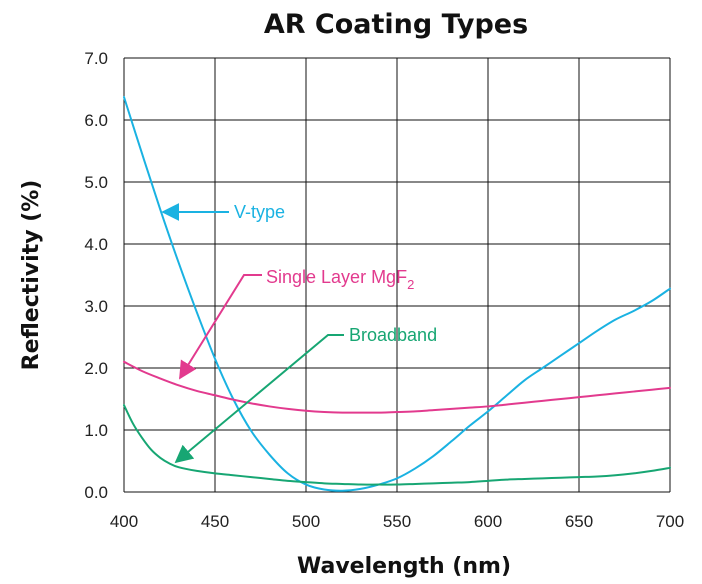 Image resolution: width=702 pixels, height=584 pixels. Describe the element at coordinates (579, 521) in the screenshot. I see `x-tick-label-650: 650` at that location.